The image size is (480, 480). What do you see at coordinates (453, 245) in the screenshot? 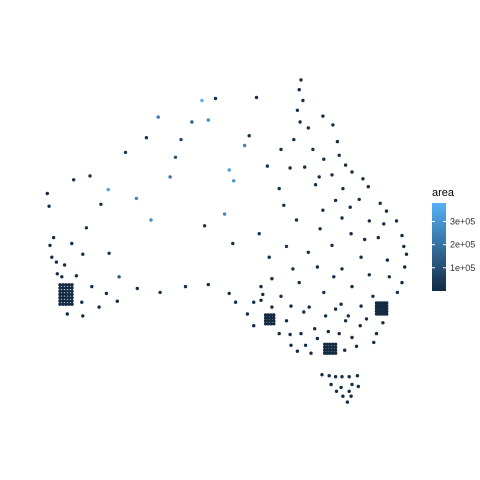
I see `legend-ticks: 1e+05 2e+05 3e+05` at bounding box center [453, 245].